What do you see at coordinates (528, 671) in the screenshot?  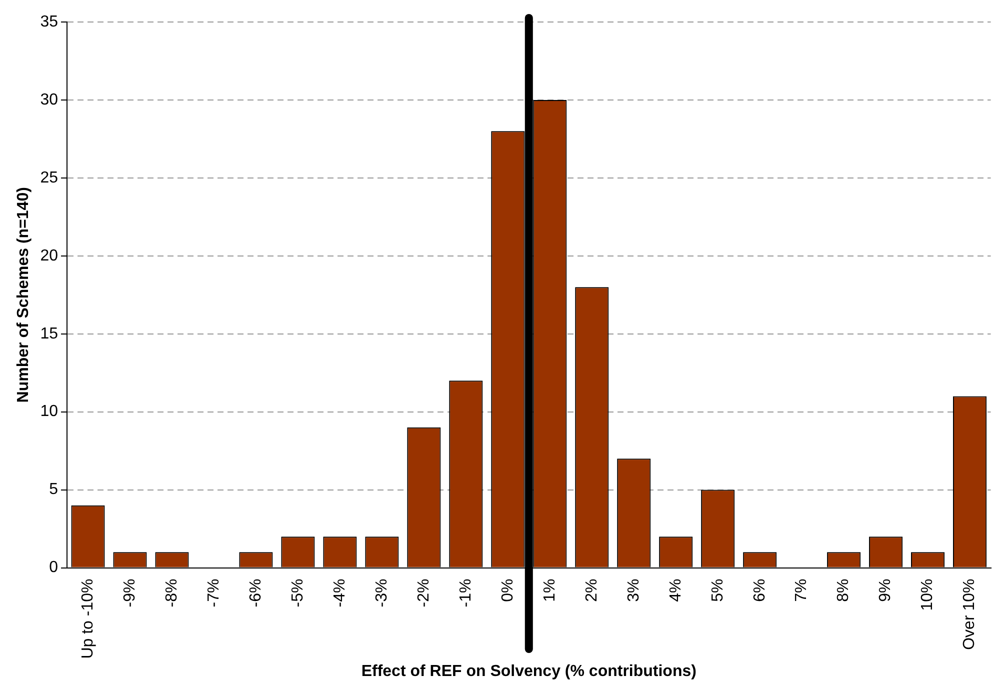 I see `x-axis-title: Effect of REF on Solvency (% contributions)` at bounding box center [528, 671].